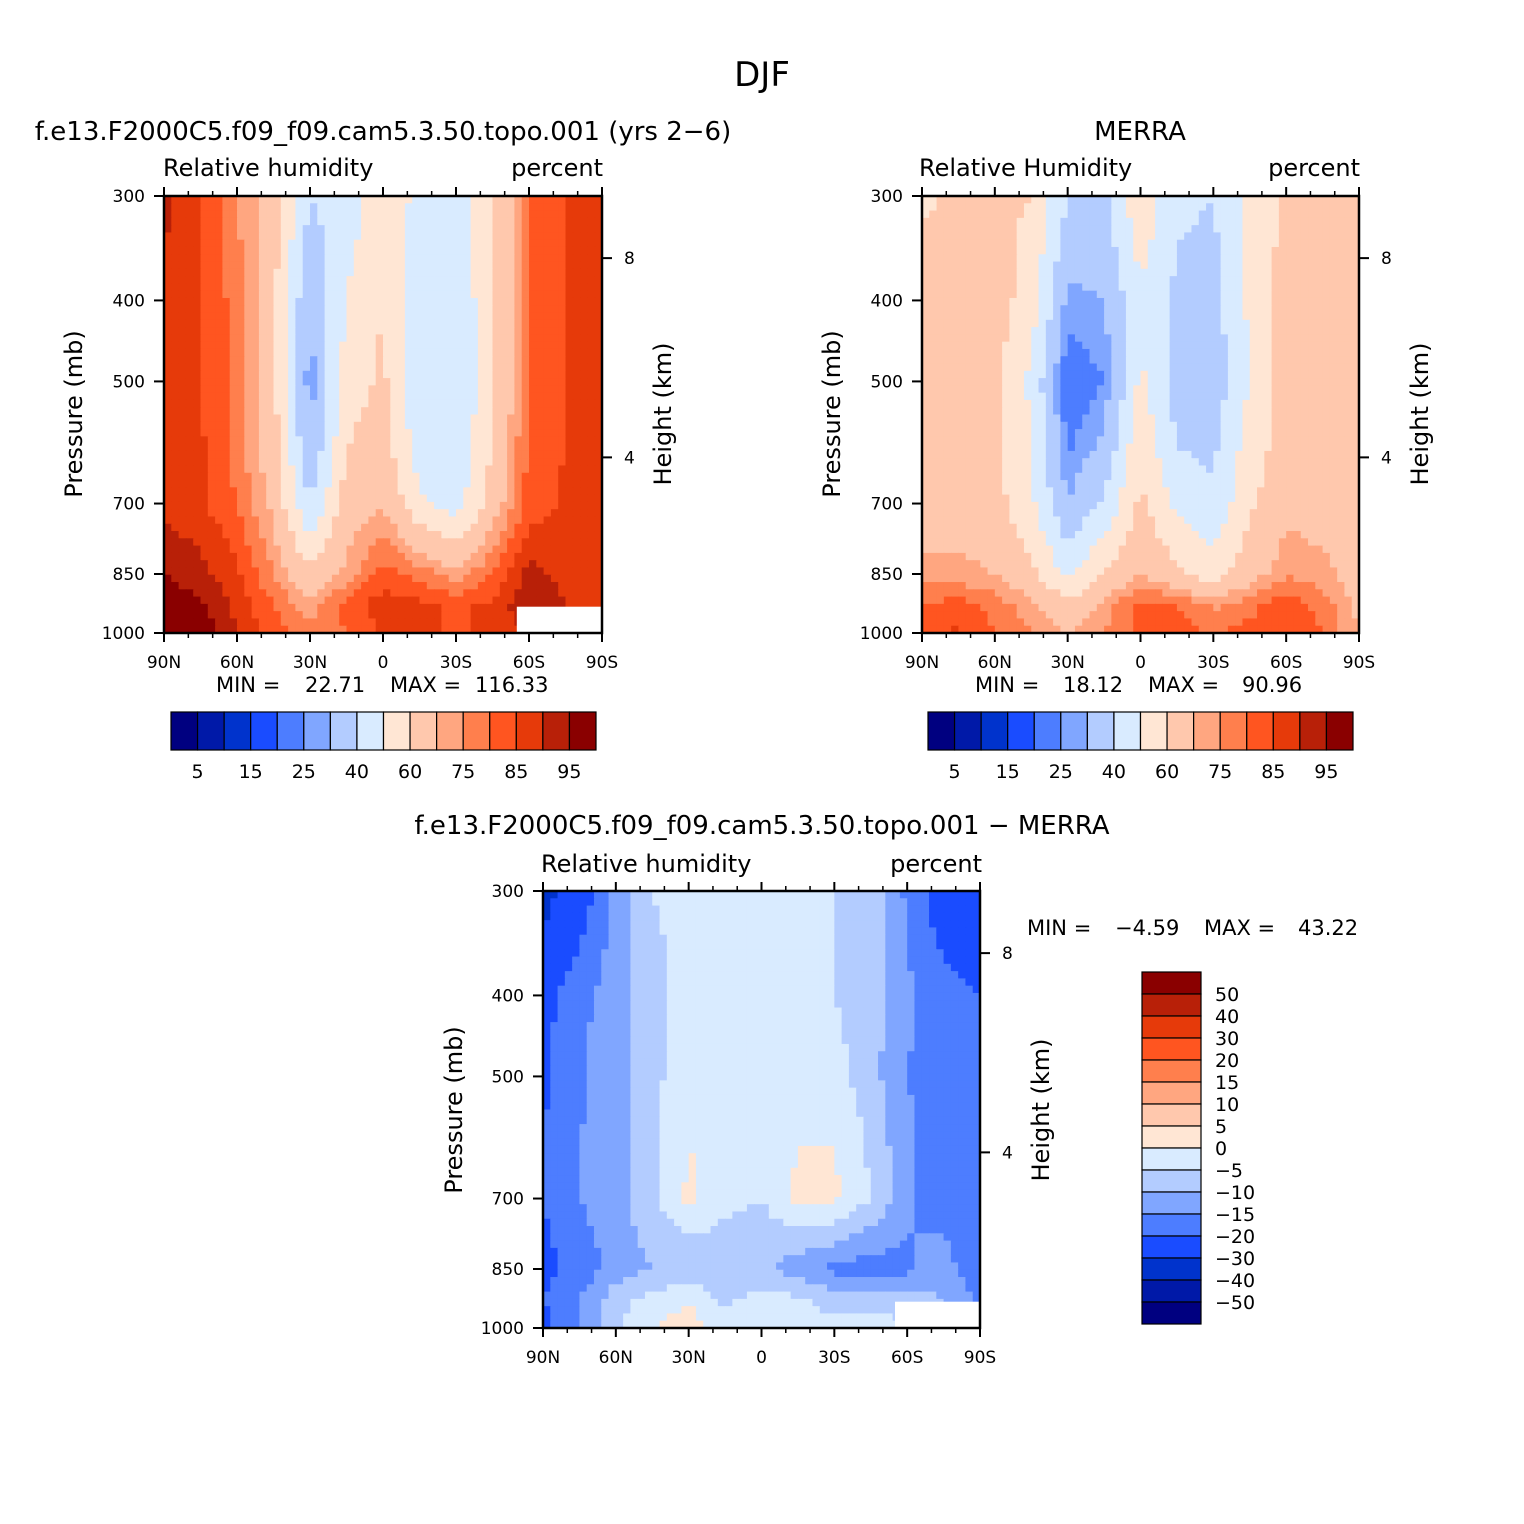 The width and height of the screenshot is (1524, 1524). What do you see at coordinates (164, 663) in the screenshot?
I see `x-tick-label: 90N` at bounding box center [164, 663].